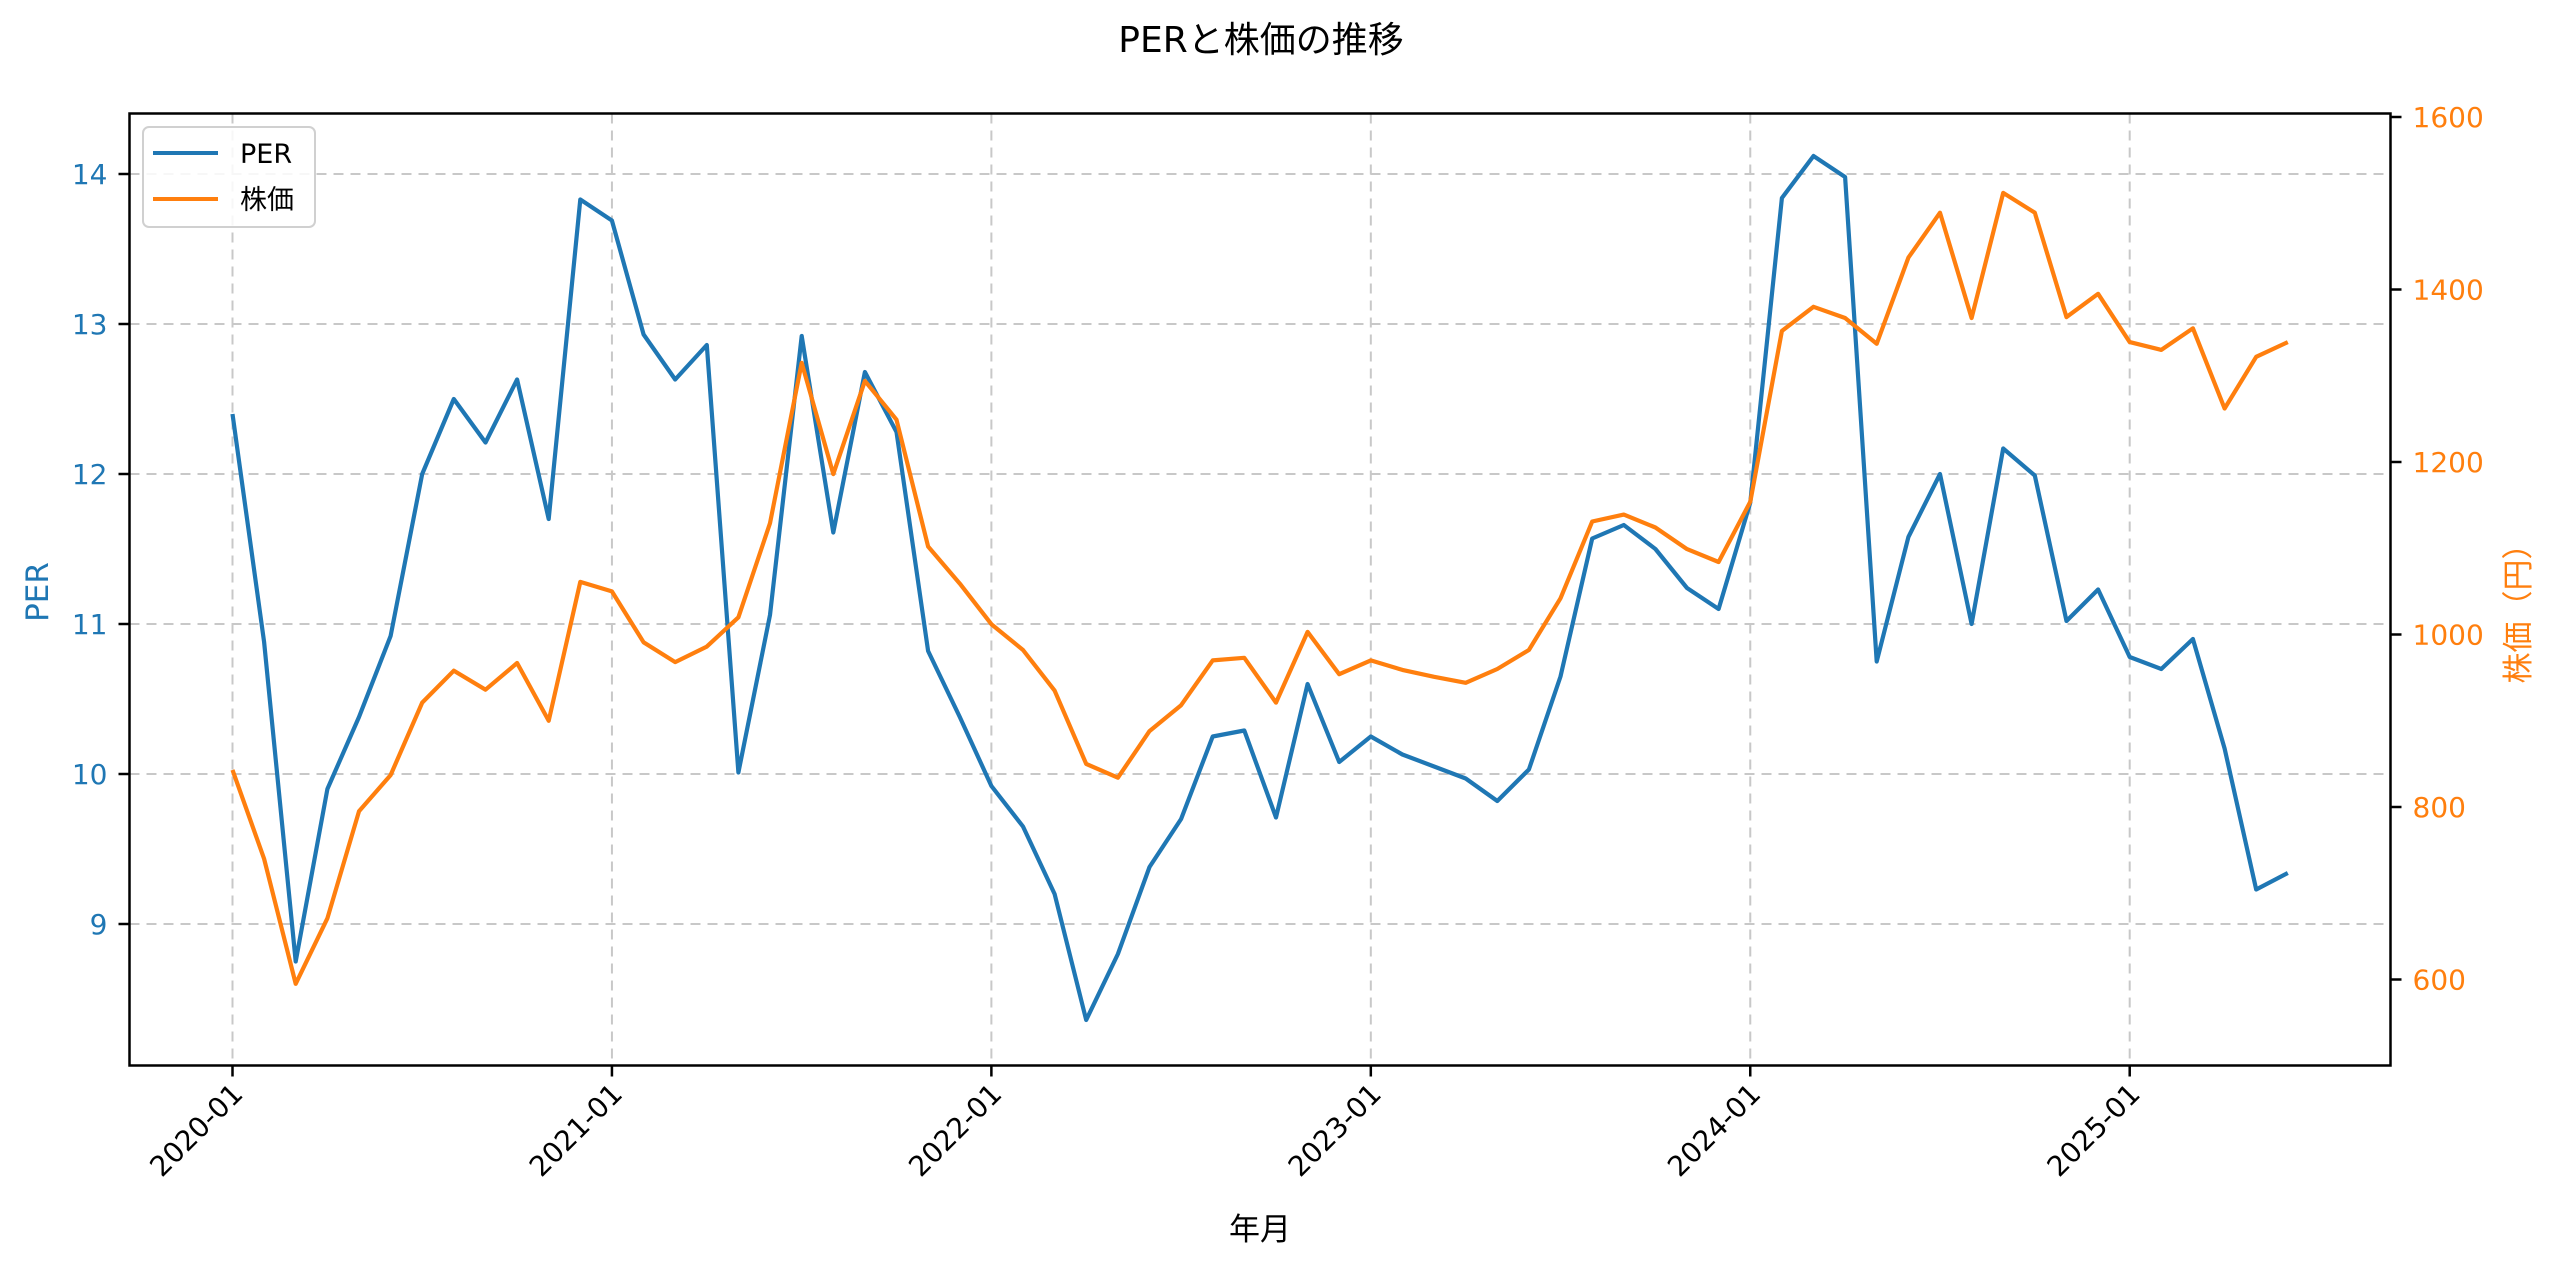 This screenshot has width=2560, height=1273. What do you see at coordinates (1260, 40) in the screenshot?
I see `chart-title: PERと株価の推移` at bounding box center [1260, 40].